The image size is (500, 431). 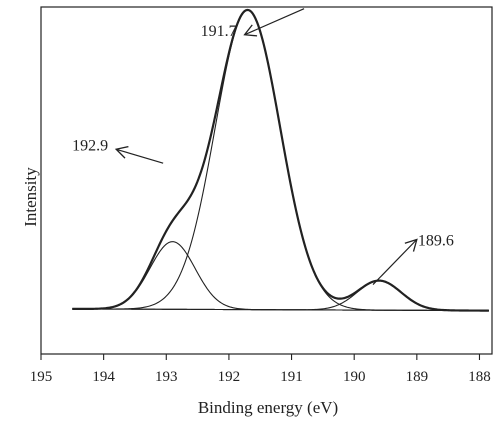 I want to click on x-tick-label-195: 195, so click(x=41, y=377).